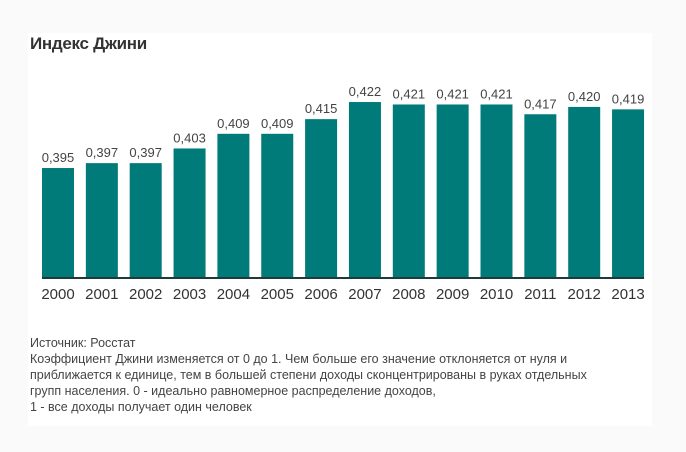 The image size is (686, 452). What do you see at coordinates (277, 294) in the screenshot?
I see `x-tick-label: 2005` at bounding box center [277, 294].